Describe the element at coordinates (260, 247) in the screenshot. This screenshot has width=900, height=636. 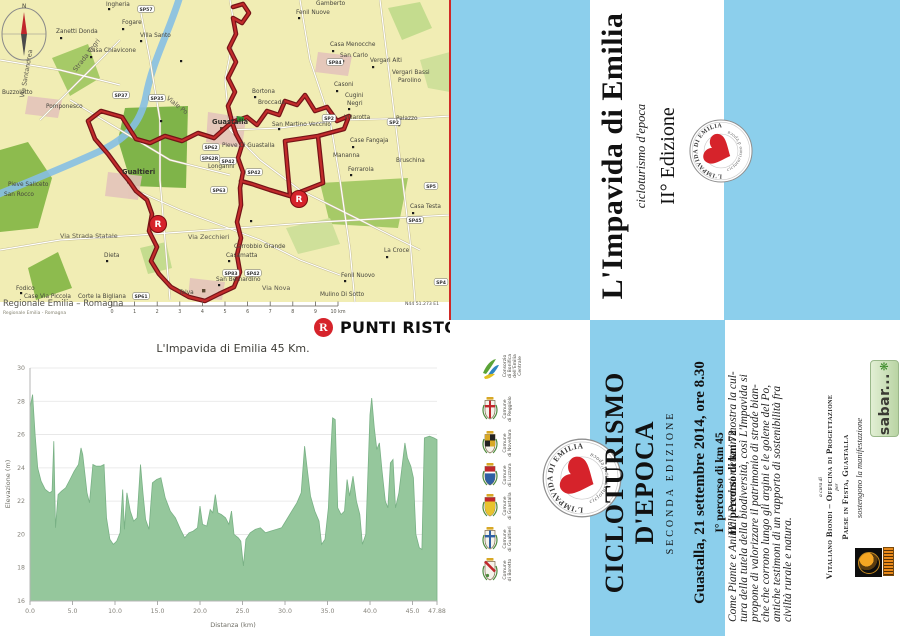
I see `map-place-label: Carrobbio Grande` at that location.